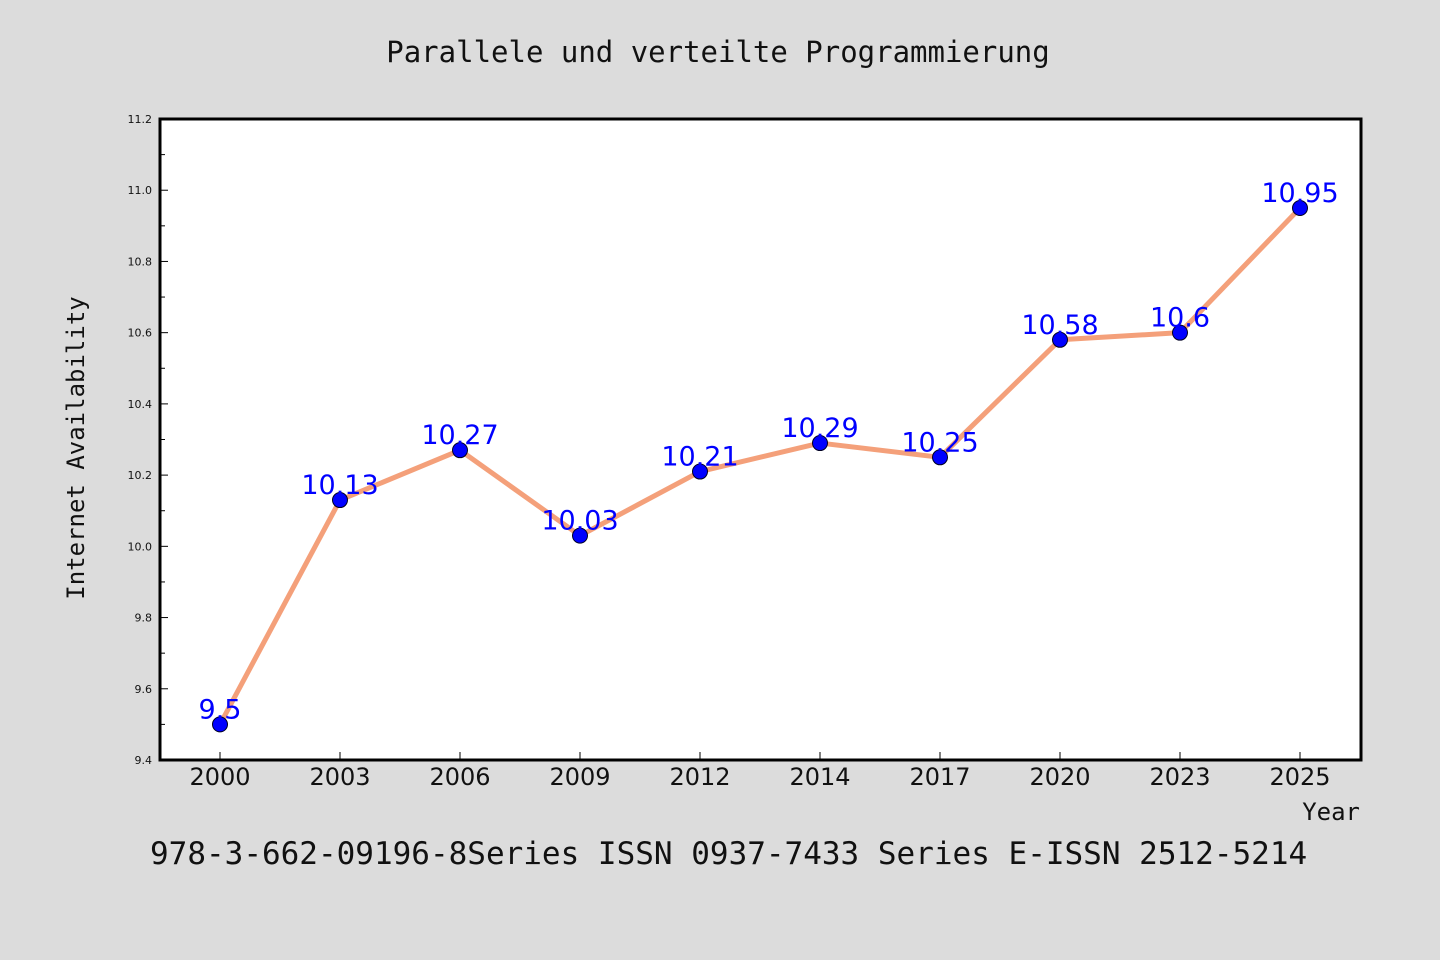 The height and width of the screenshot is (960, 1440). What do you see at coordinates (699, 777) in the screenshot?
I see `x-tick-label: 2012` at bounding box center [699, 777].